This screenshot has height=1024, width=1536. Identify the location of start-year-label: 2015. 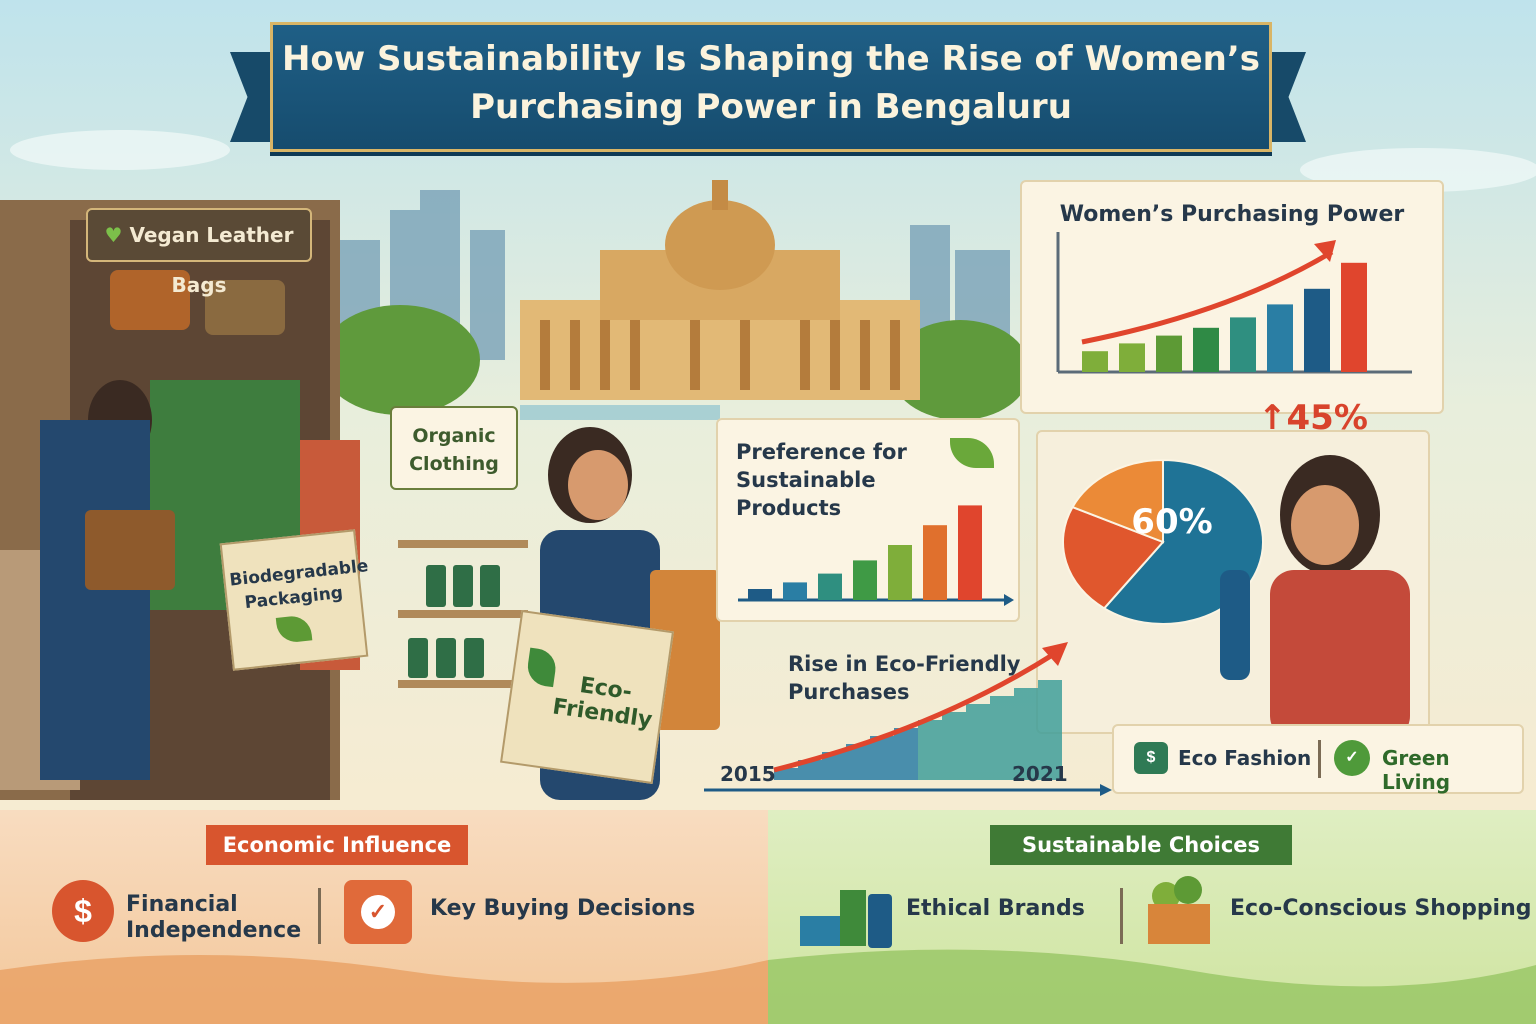
(748, 774).